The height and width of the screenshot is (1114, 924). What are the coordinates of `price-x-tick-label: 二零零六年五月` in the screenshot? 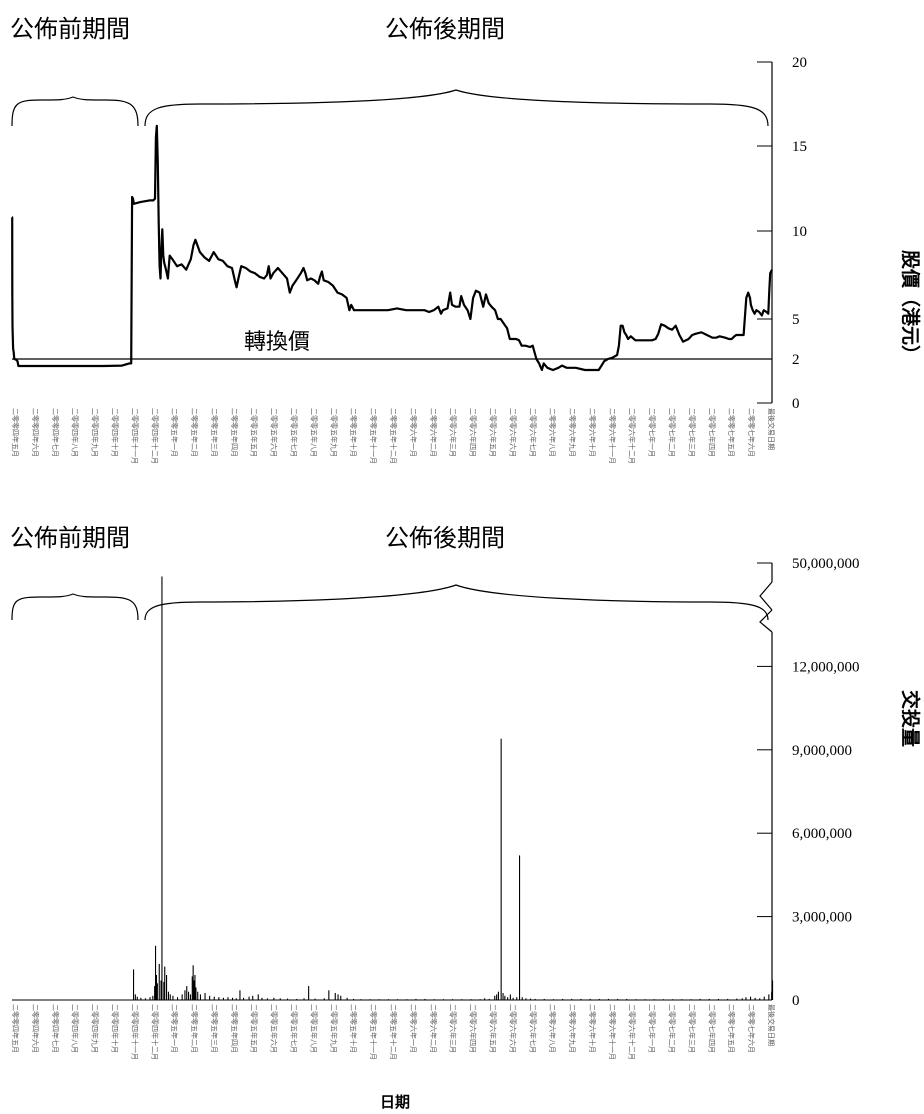 It's located at (492, 432).